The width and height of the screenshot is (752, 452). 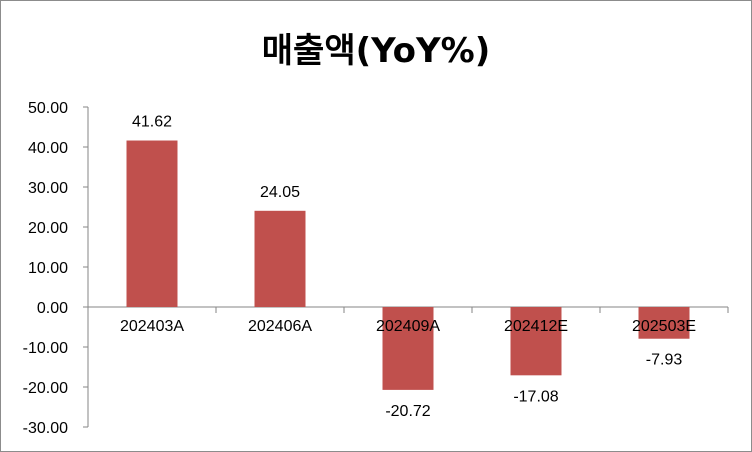 What do you see at coordinates (152, 223) in the screenshot?
I see `bar-202403A` at bounding box center [152, 223].